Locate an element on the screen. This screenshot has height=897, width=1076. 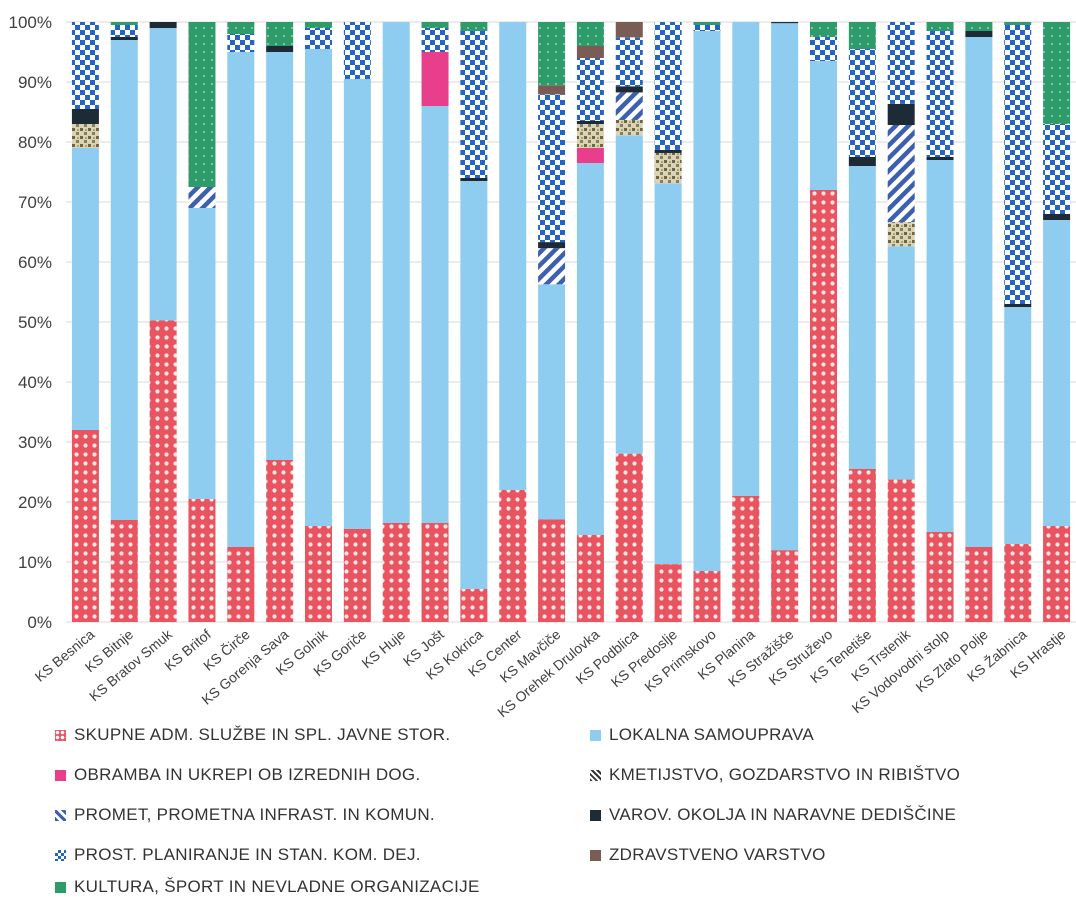
legend-item: SKUPNE ADM. SLUŽBE IN SPL. JAVNE STOR. is located at coordinates (252, 735).